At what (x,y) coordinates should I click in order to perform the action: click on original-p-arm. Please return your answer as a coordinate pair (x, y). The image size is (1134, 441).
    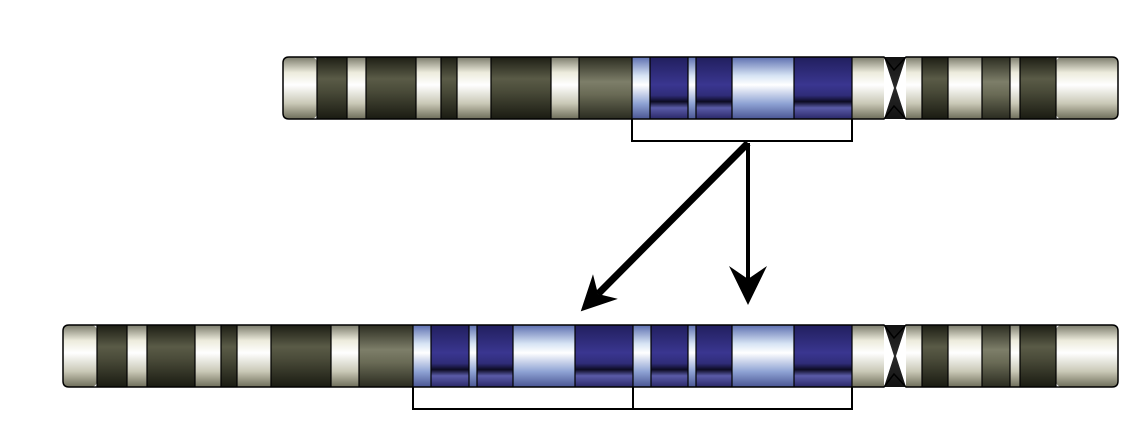
    Looking at the image, I should click on (583, 88).